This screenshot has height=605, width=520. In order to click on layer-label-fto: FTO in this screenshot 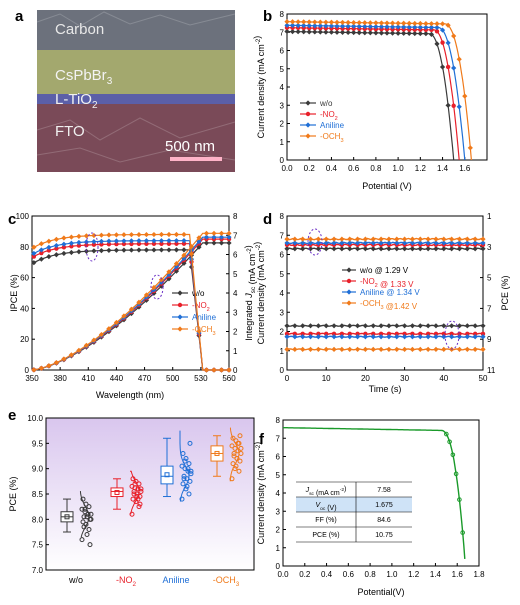, I will do `click(70, 131)`.